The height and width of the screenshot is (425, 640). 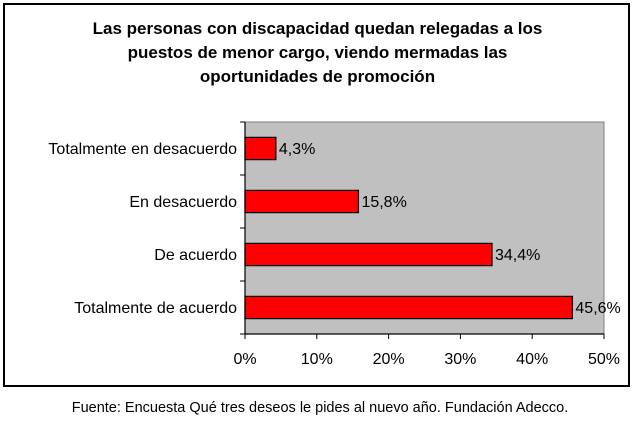 I want to click on x-tick-label: 20%, so click(x=389, y=359).